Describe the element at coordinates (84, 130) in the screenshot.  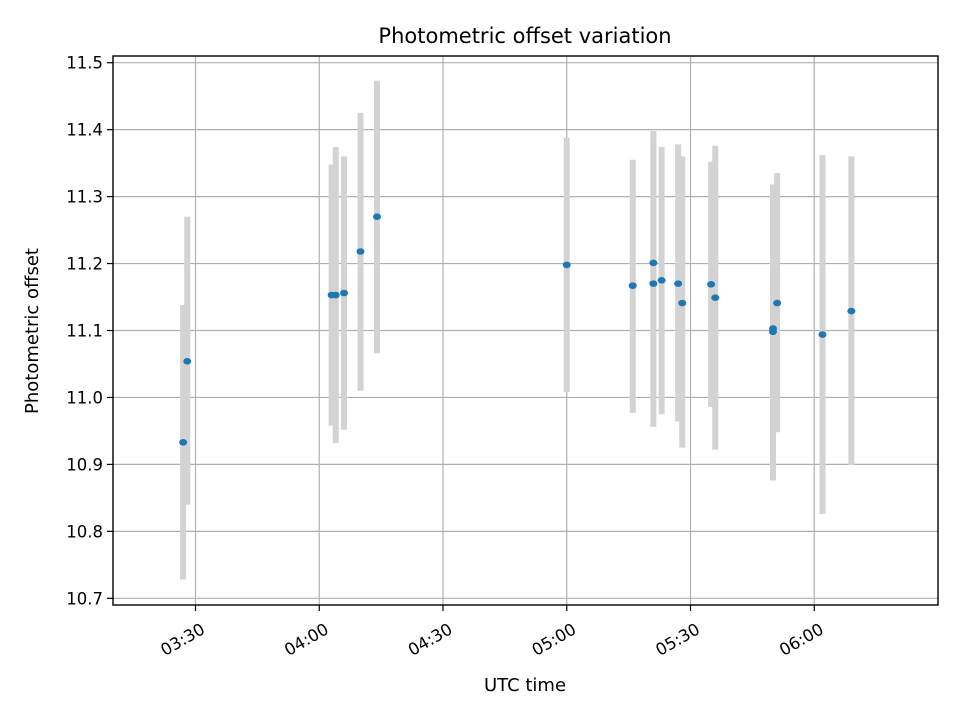
I see `y-tick-label: 11.4` at that location.